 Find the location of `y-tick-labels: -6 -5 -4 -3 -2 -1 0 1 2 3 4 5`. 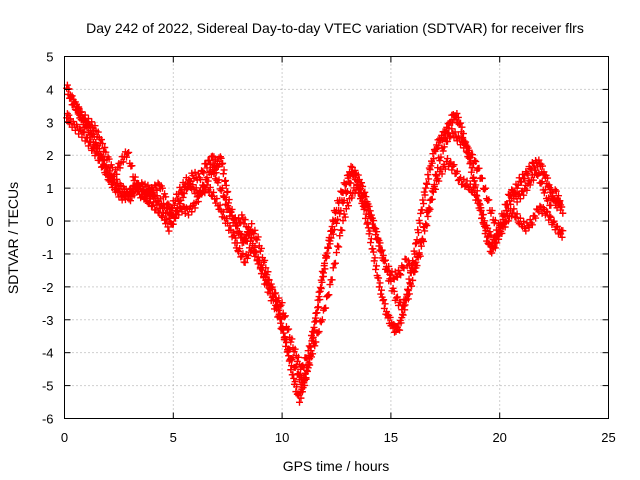

y-tick-labels: -6 -5 -4 -3 -2 -1 0 1 2 3 4 5 is located at coordinates (48, 238).